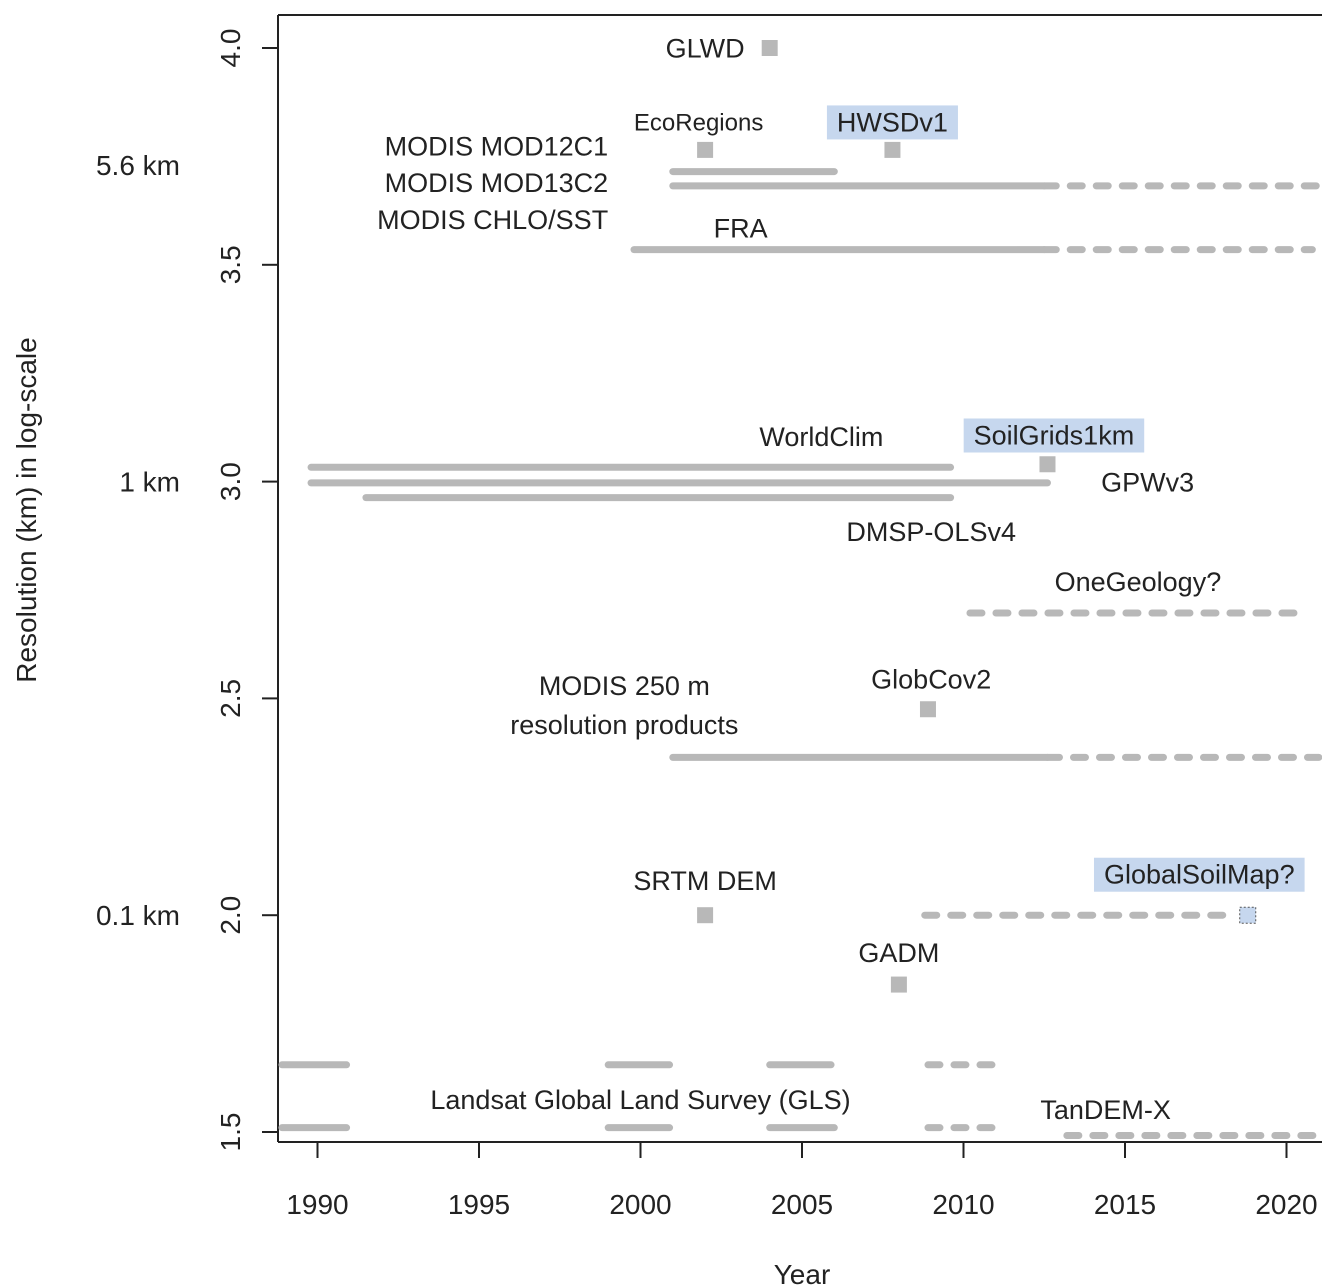 The image size is (1322, 1288). Describe the element at coordinates (230, 1132) in the screenshot. I see `y-tick-label-1-5: 1.5` at that location.